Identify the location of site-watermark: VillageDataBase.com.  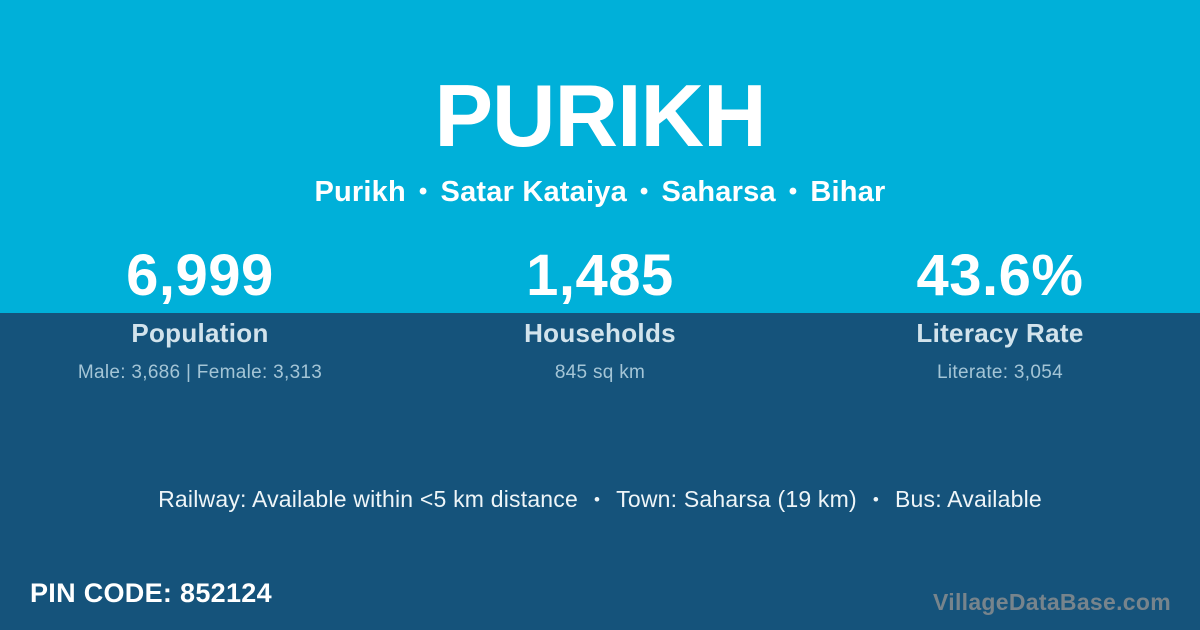
(1052, 602).